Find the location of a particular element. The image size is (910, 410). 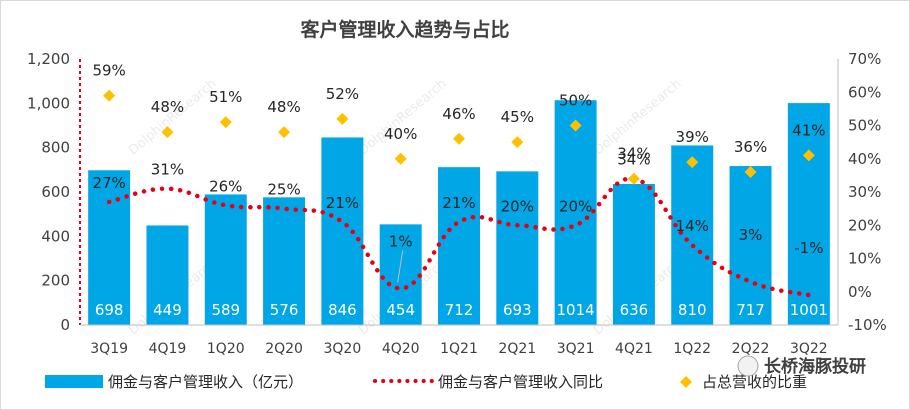

left-axis-tick: 400 is located at coordinates (55, 236).